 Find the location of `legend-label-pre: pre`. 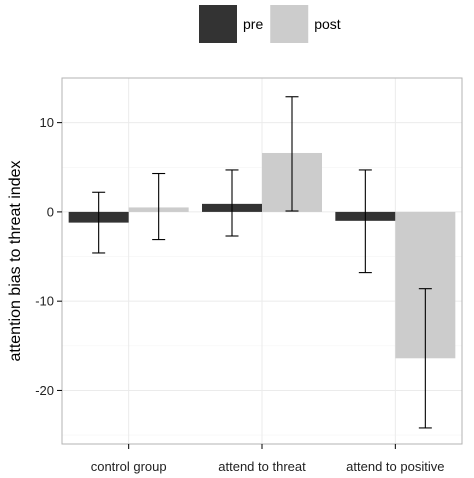

legend-label-pre: pre is located at coordinates (253, 24).